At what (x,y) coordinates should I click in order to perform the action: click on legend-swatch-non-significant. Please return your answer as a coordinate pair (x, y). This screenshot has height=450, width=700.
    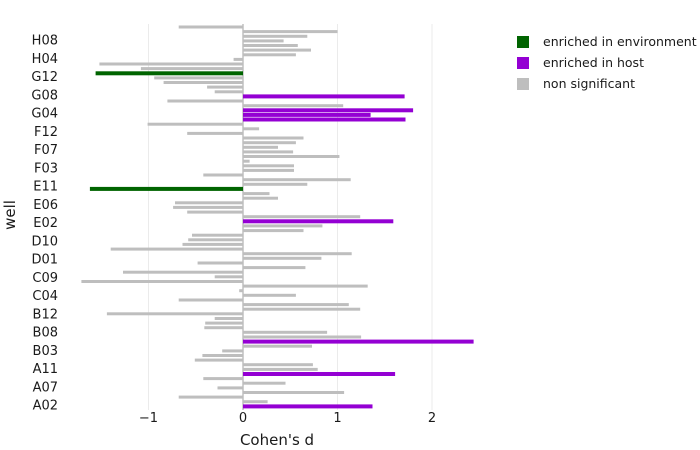
    Looking at the image, I should click on (523, 83).